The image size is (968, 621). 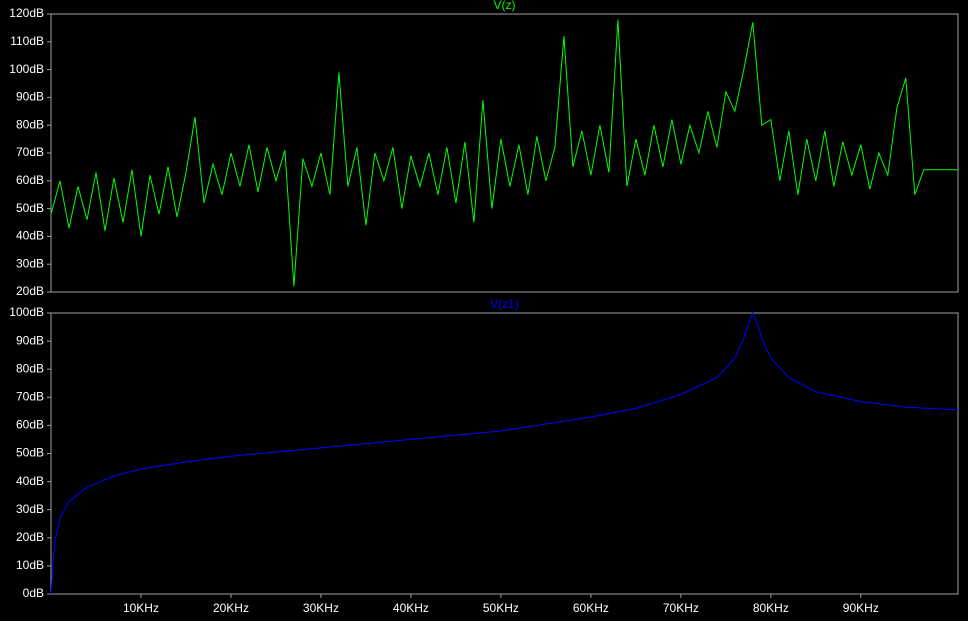 What do you see at coordinates (141, 608) in the screenshot?
I see `x-tick-label: 10KHz` at bounding box center [141, 608].